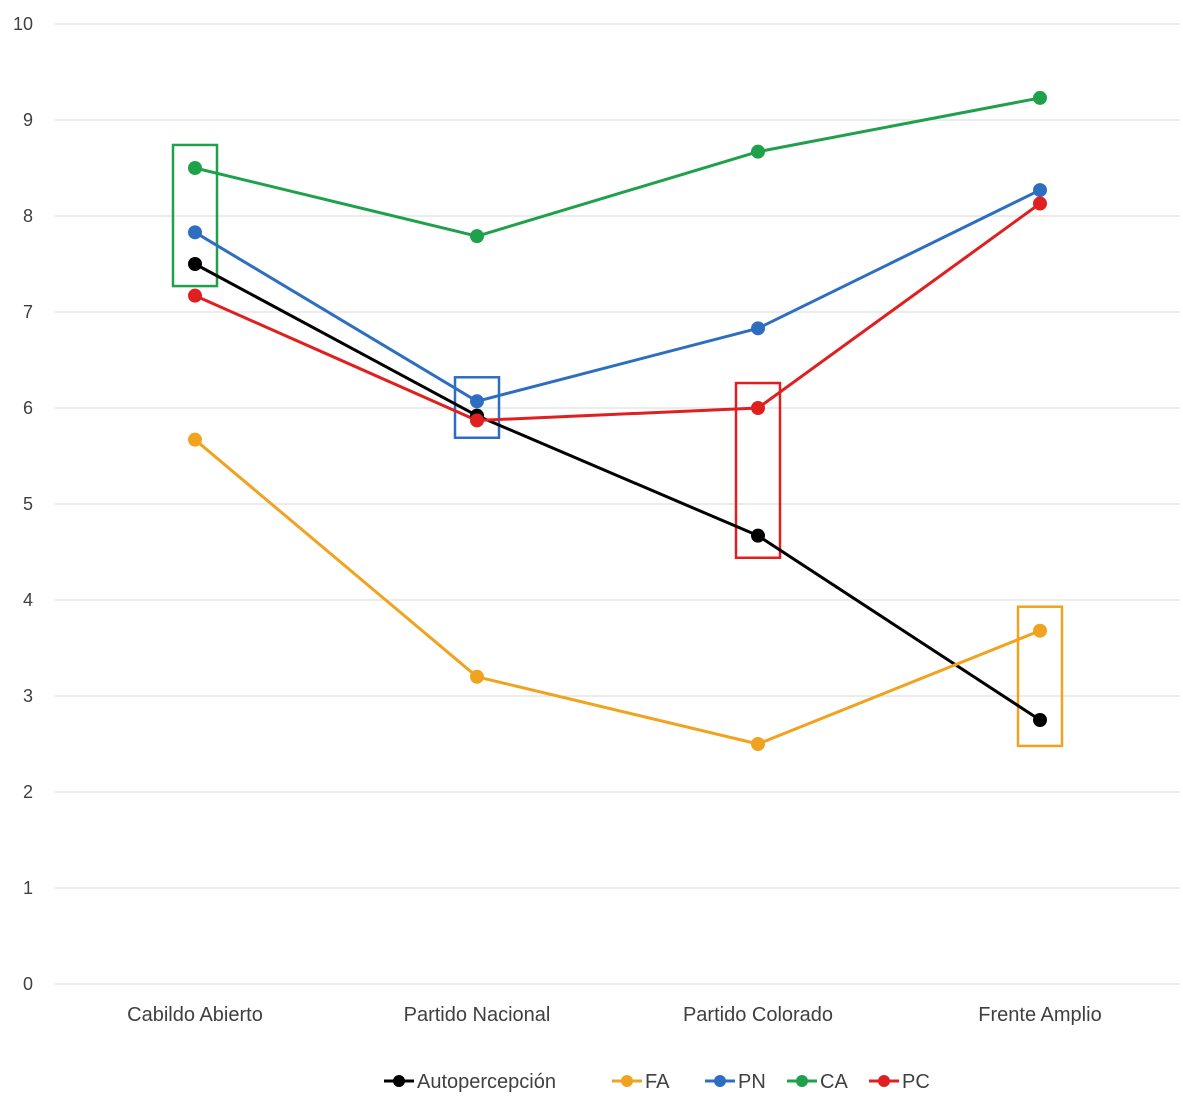 Image resolution: width=1183 pixels, height=1097 pixels. Describe the element at coordinates (28, 120) in the screenshot. I see `y-tick-label: 9` at that location.